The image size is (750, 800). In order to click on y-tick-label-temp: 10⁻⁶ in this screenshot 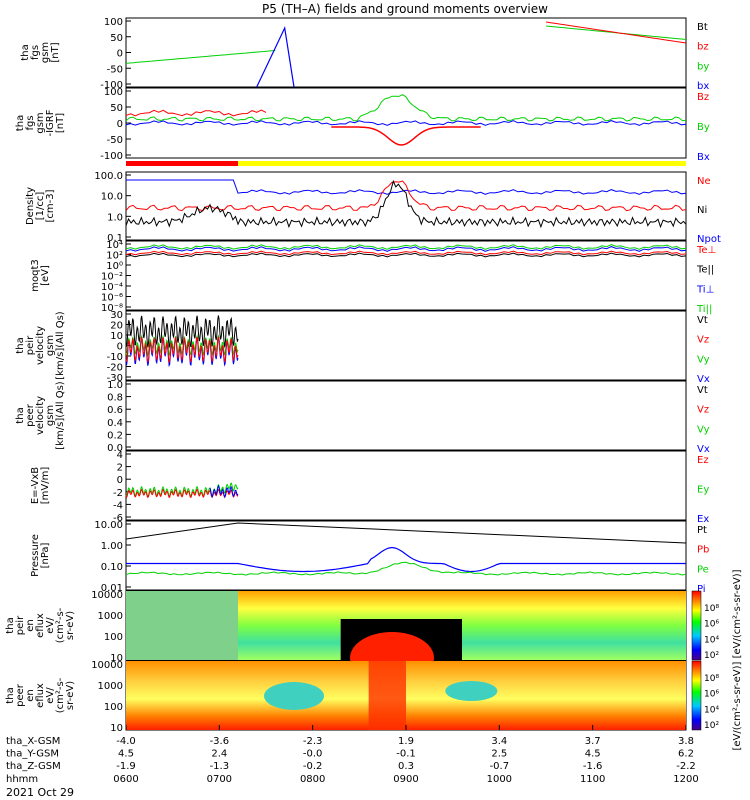, I will do `click(112, 298)`.